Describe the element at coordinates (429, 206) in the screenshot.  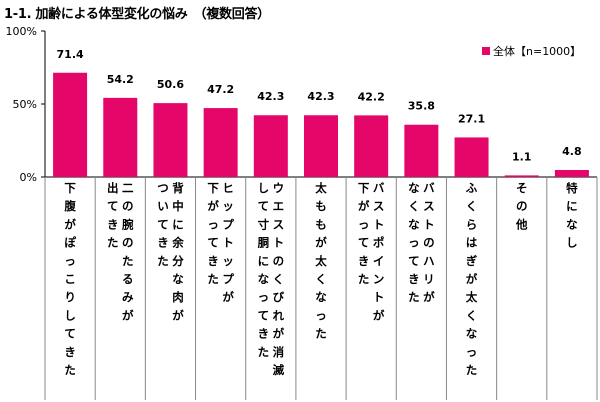
I see `category-label-char: ス` at that location.